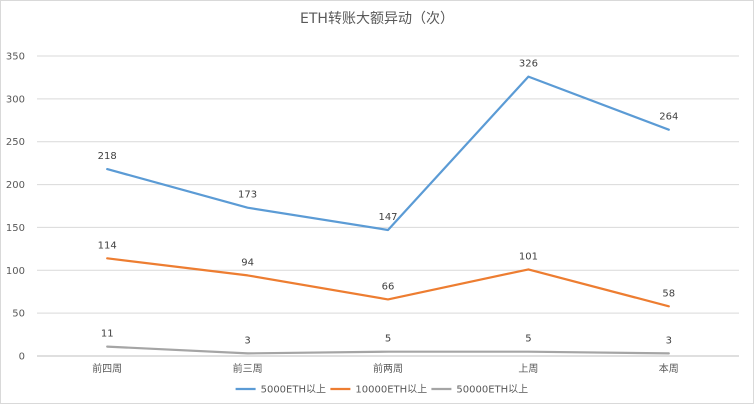 The image size is (754, 404). Describe the element at coordinates (18, 314) in the screenshot. I see `y-tick-label: 50` at that location.